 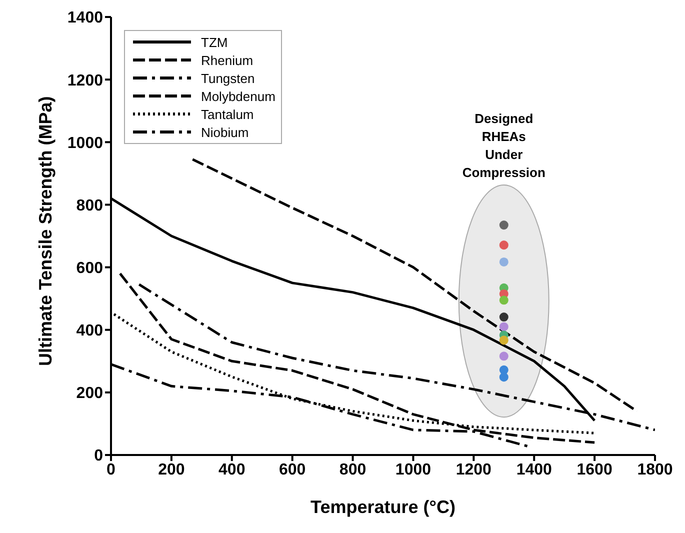 What do you see at coordinates (594, 469) in the screenshot?
I see `x-tick-label: 1600` at bounding box center [594, 469].